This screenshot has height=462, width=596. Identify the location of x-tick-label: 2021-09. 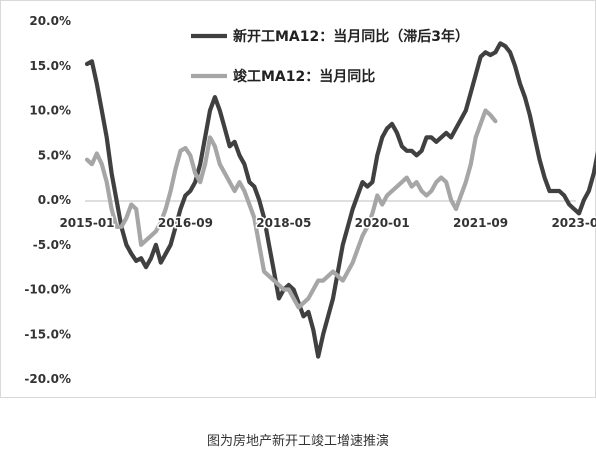
(480, 223).